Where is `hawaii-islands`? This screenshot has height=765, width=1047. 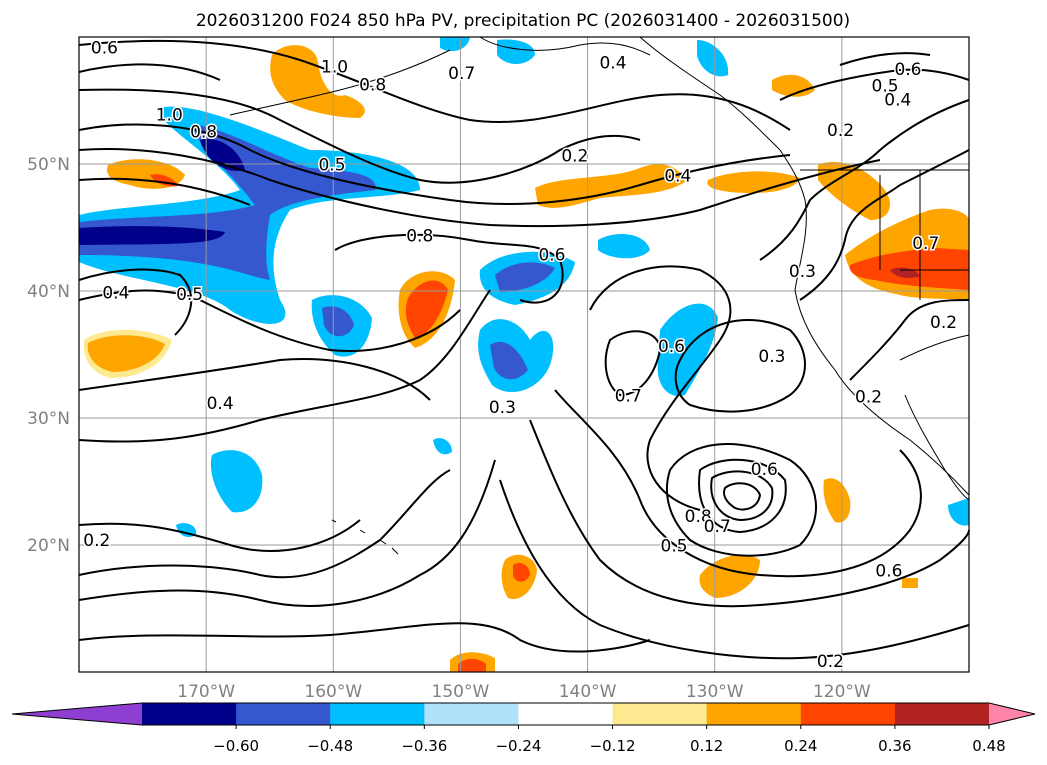
hawaii-islands is located at coordinates (365, 537).